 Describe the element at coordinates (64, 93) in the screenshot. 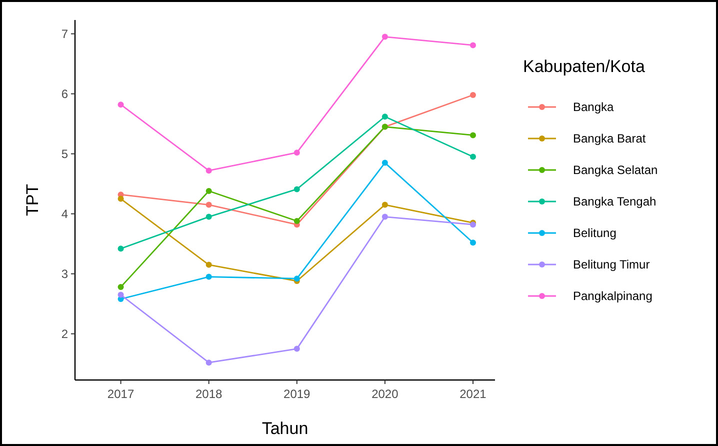

I see `y-tick-label: 6` at that location.